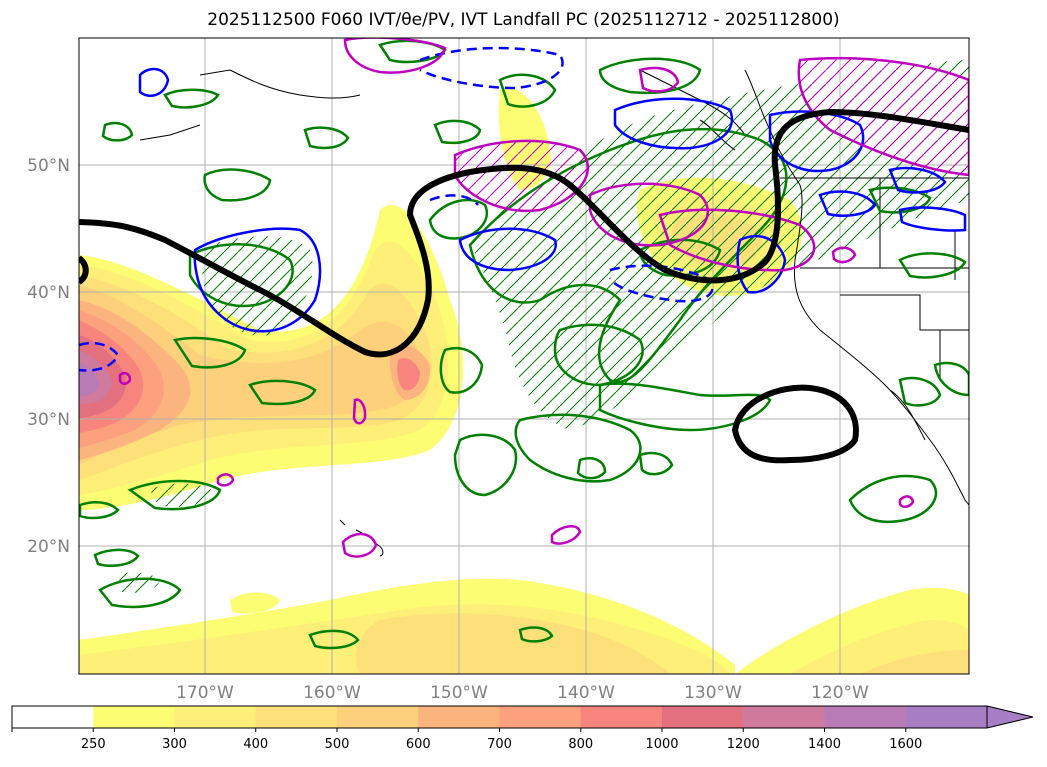  What do you see at coordinates (205, 693) in the screenshot?
I see `lon-label-170w: 170°W` at bounding box center [205, 693].